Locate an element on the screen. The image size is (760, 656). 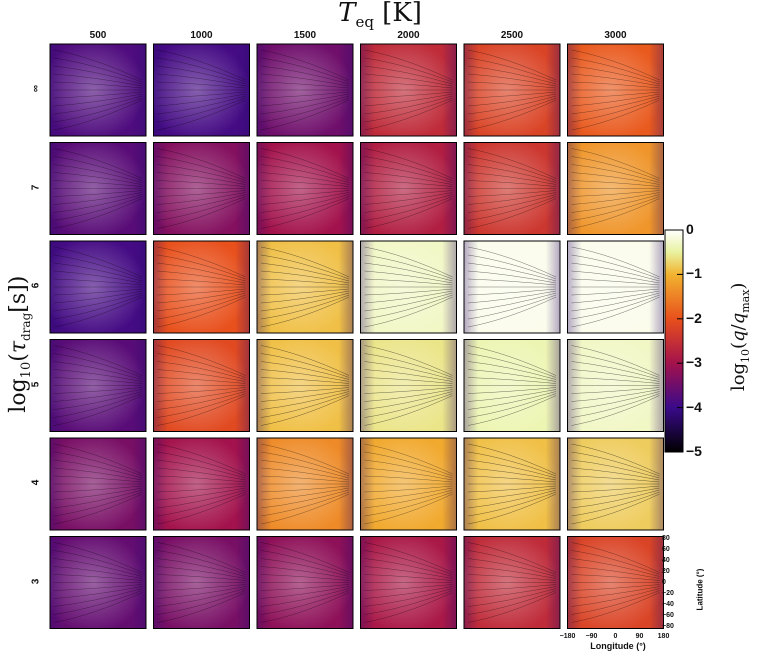
chart-title: Teq [K] is located at coordinates (380, 16).